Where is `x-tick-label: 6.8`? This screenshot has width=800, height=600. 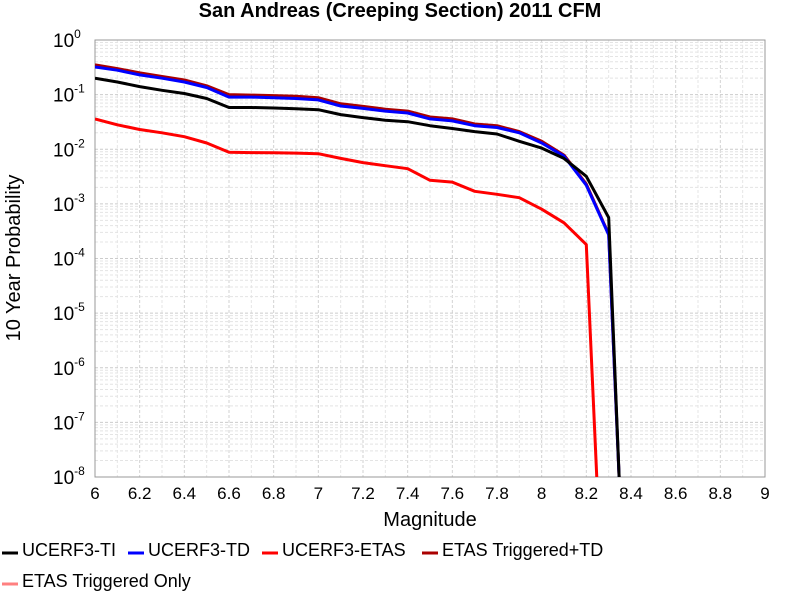 x-tick-label: 6.8 is located at coordinates (274, 493).